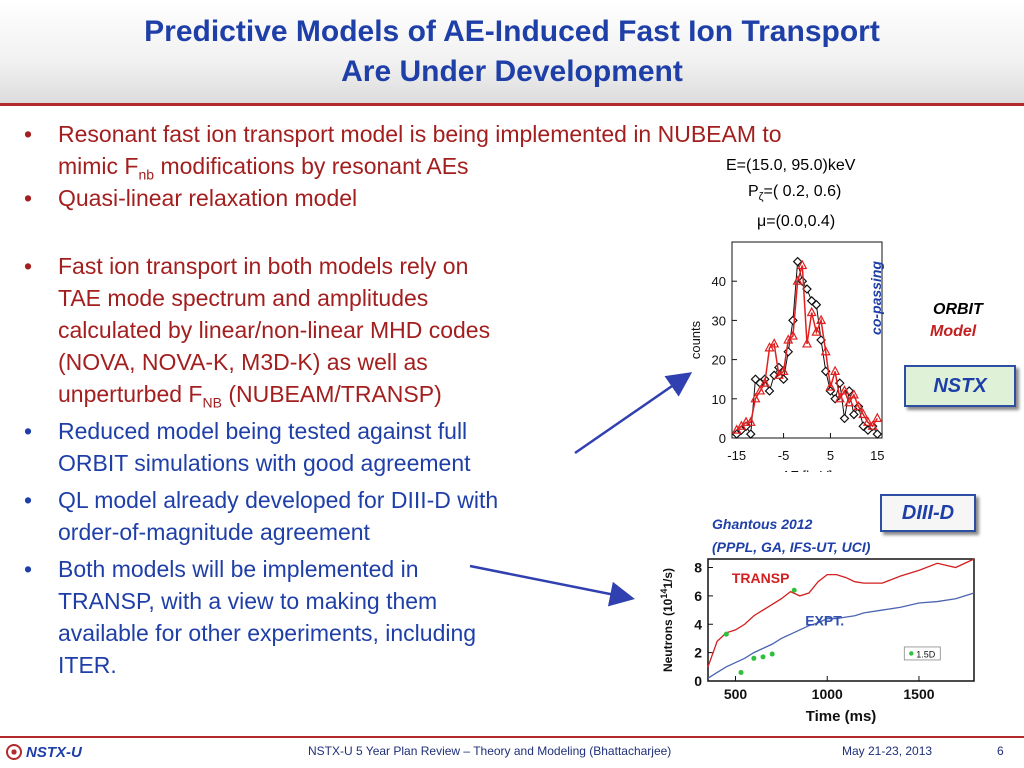 Image resolution: width=1024 pixels, height=768 pixels. I want to click on credit-author: Ghantous 2012, so click(762, 524).